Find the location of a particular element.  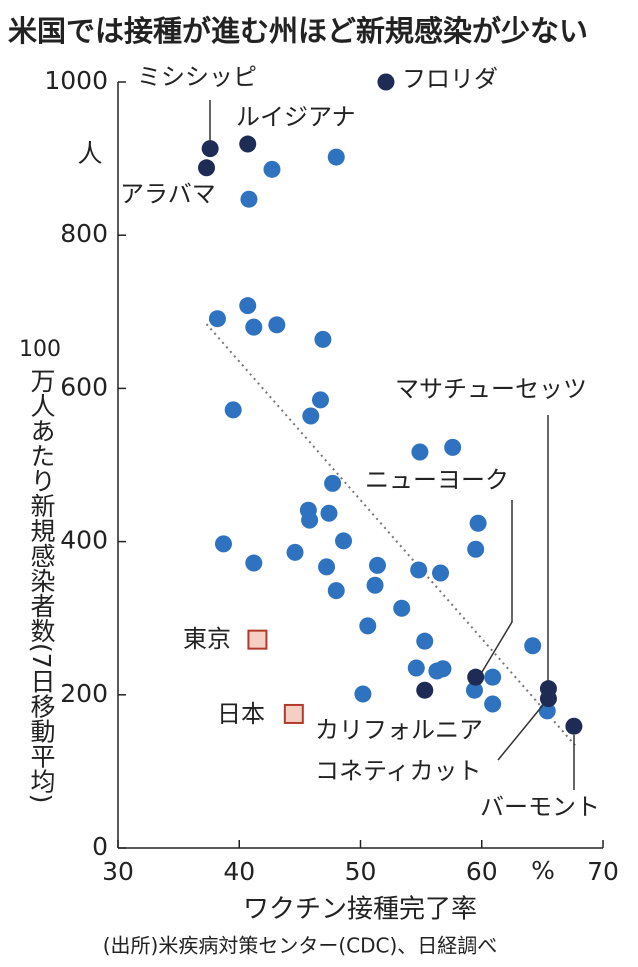

x-tick-label: 40 is located at coordinates (239, 871).